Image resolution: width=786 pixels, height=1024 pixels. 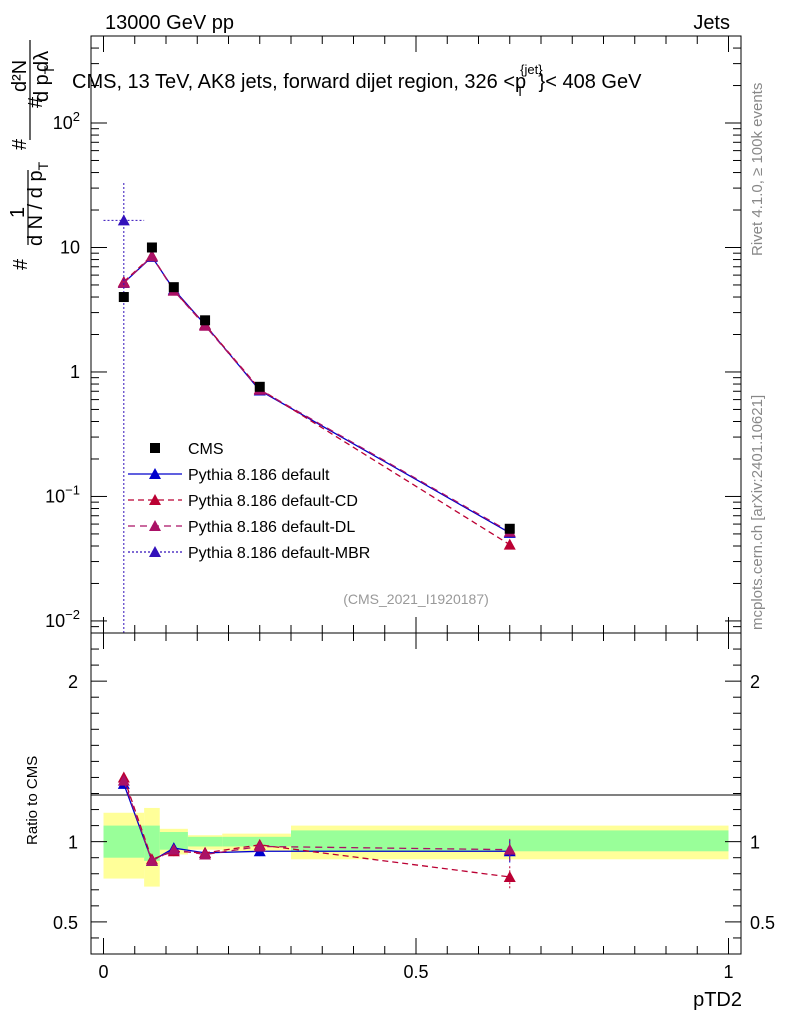 What do you see at coordinates (416, 599) in the screenshot?
I see `watermark: (CMS_2021_I1920187)` at bounding box center [416, 599].